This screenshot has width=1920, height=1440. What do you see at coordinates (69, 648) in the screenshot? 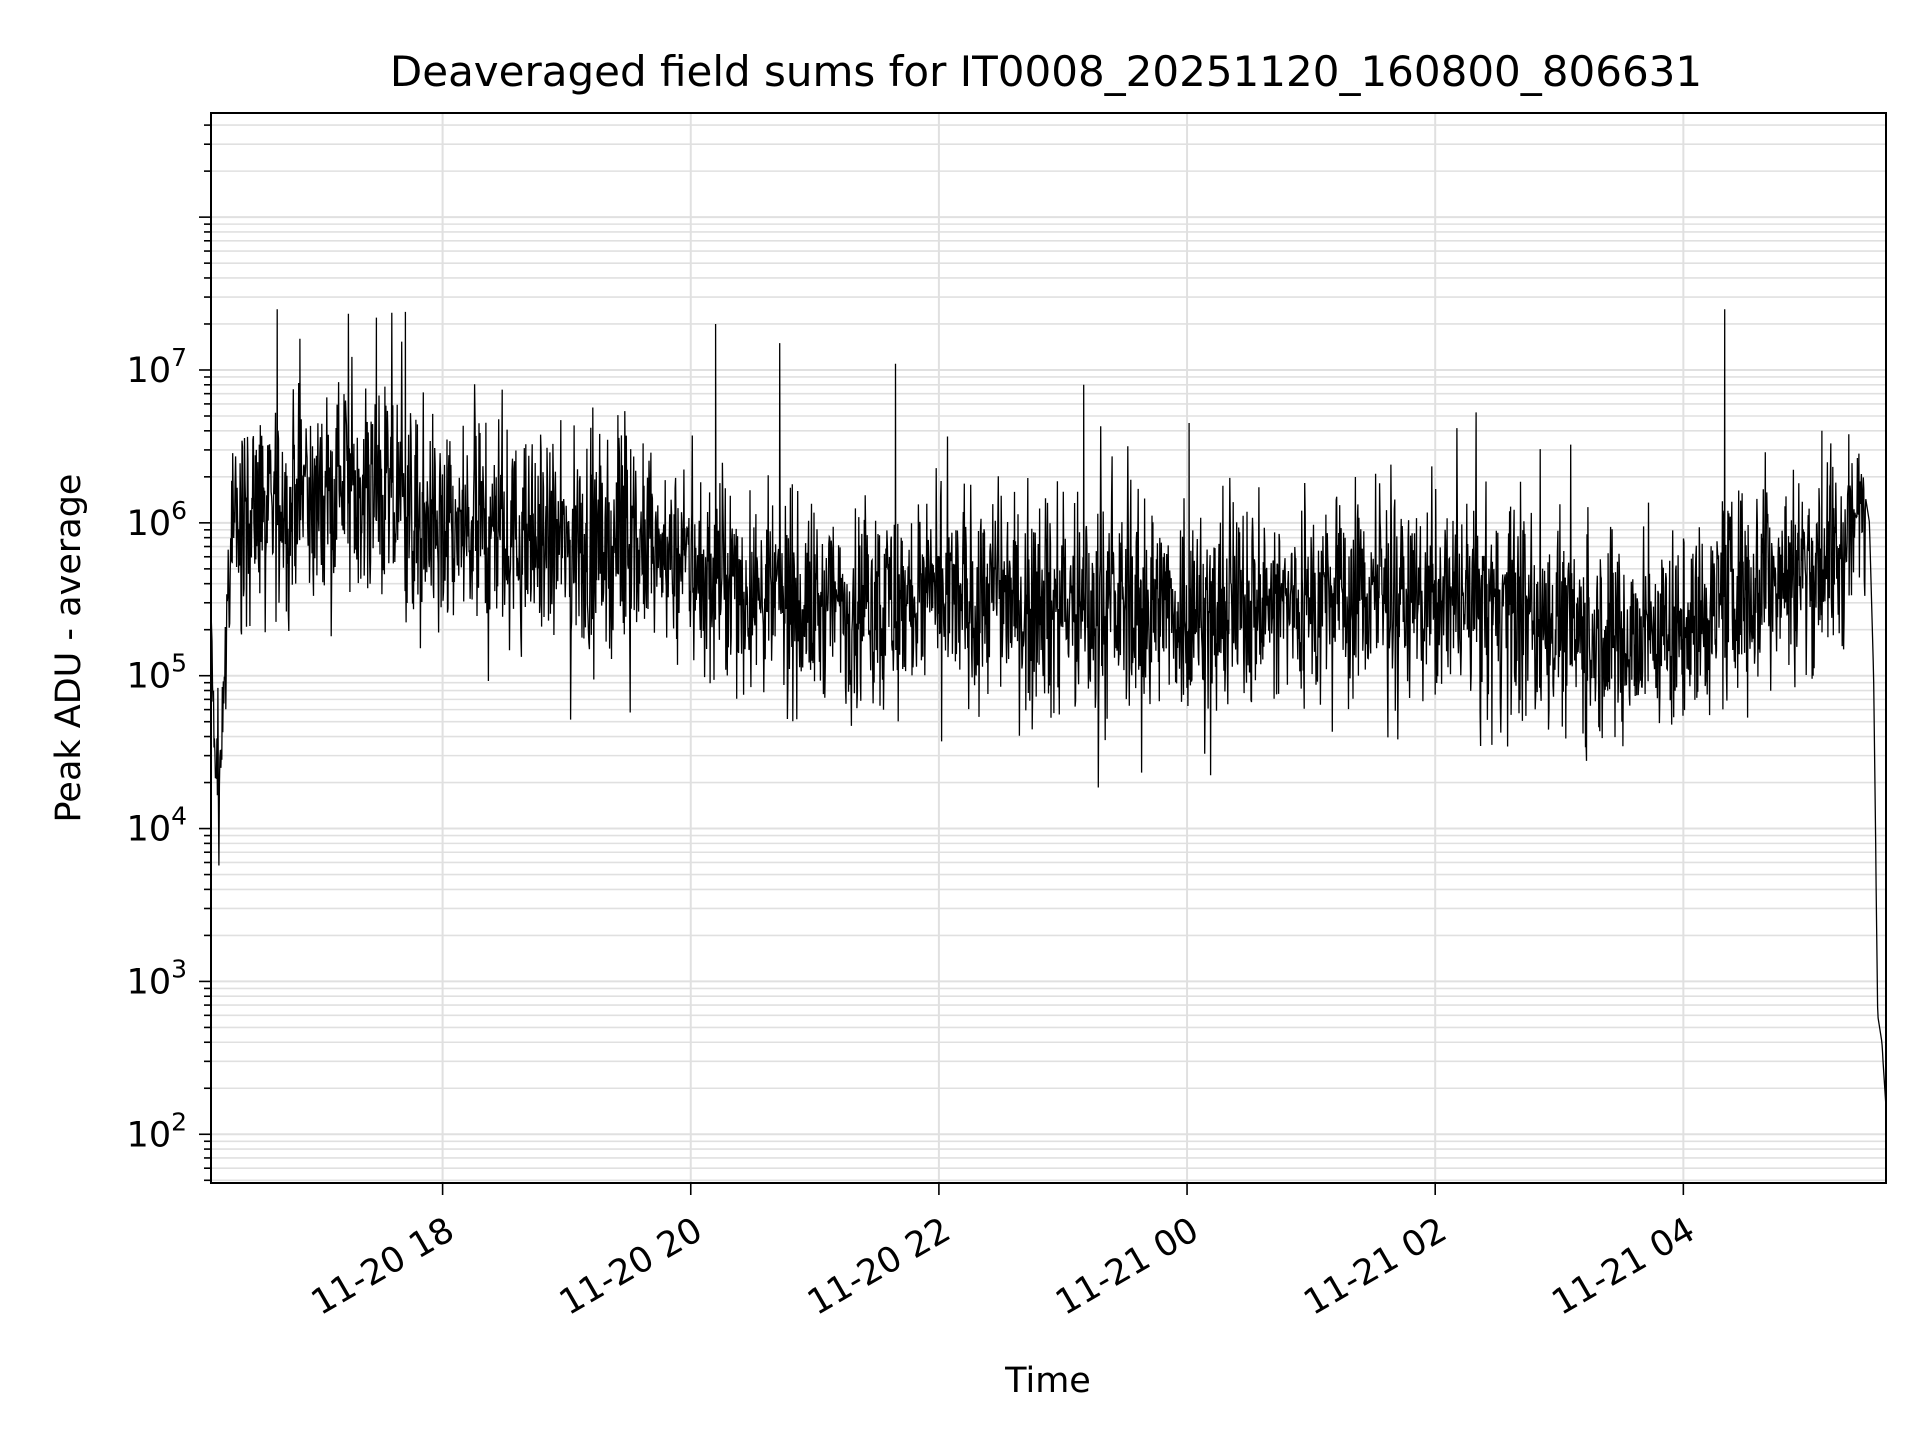
I see `y-axis-label: Peak ADU - average` at bounding box center [69, 648].